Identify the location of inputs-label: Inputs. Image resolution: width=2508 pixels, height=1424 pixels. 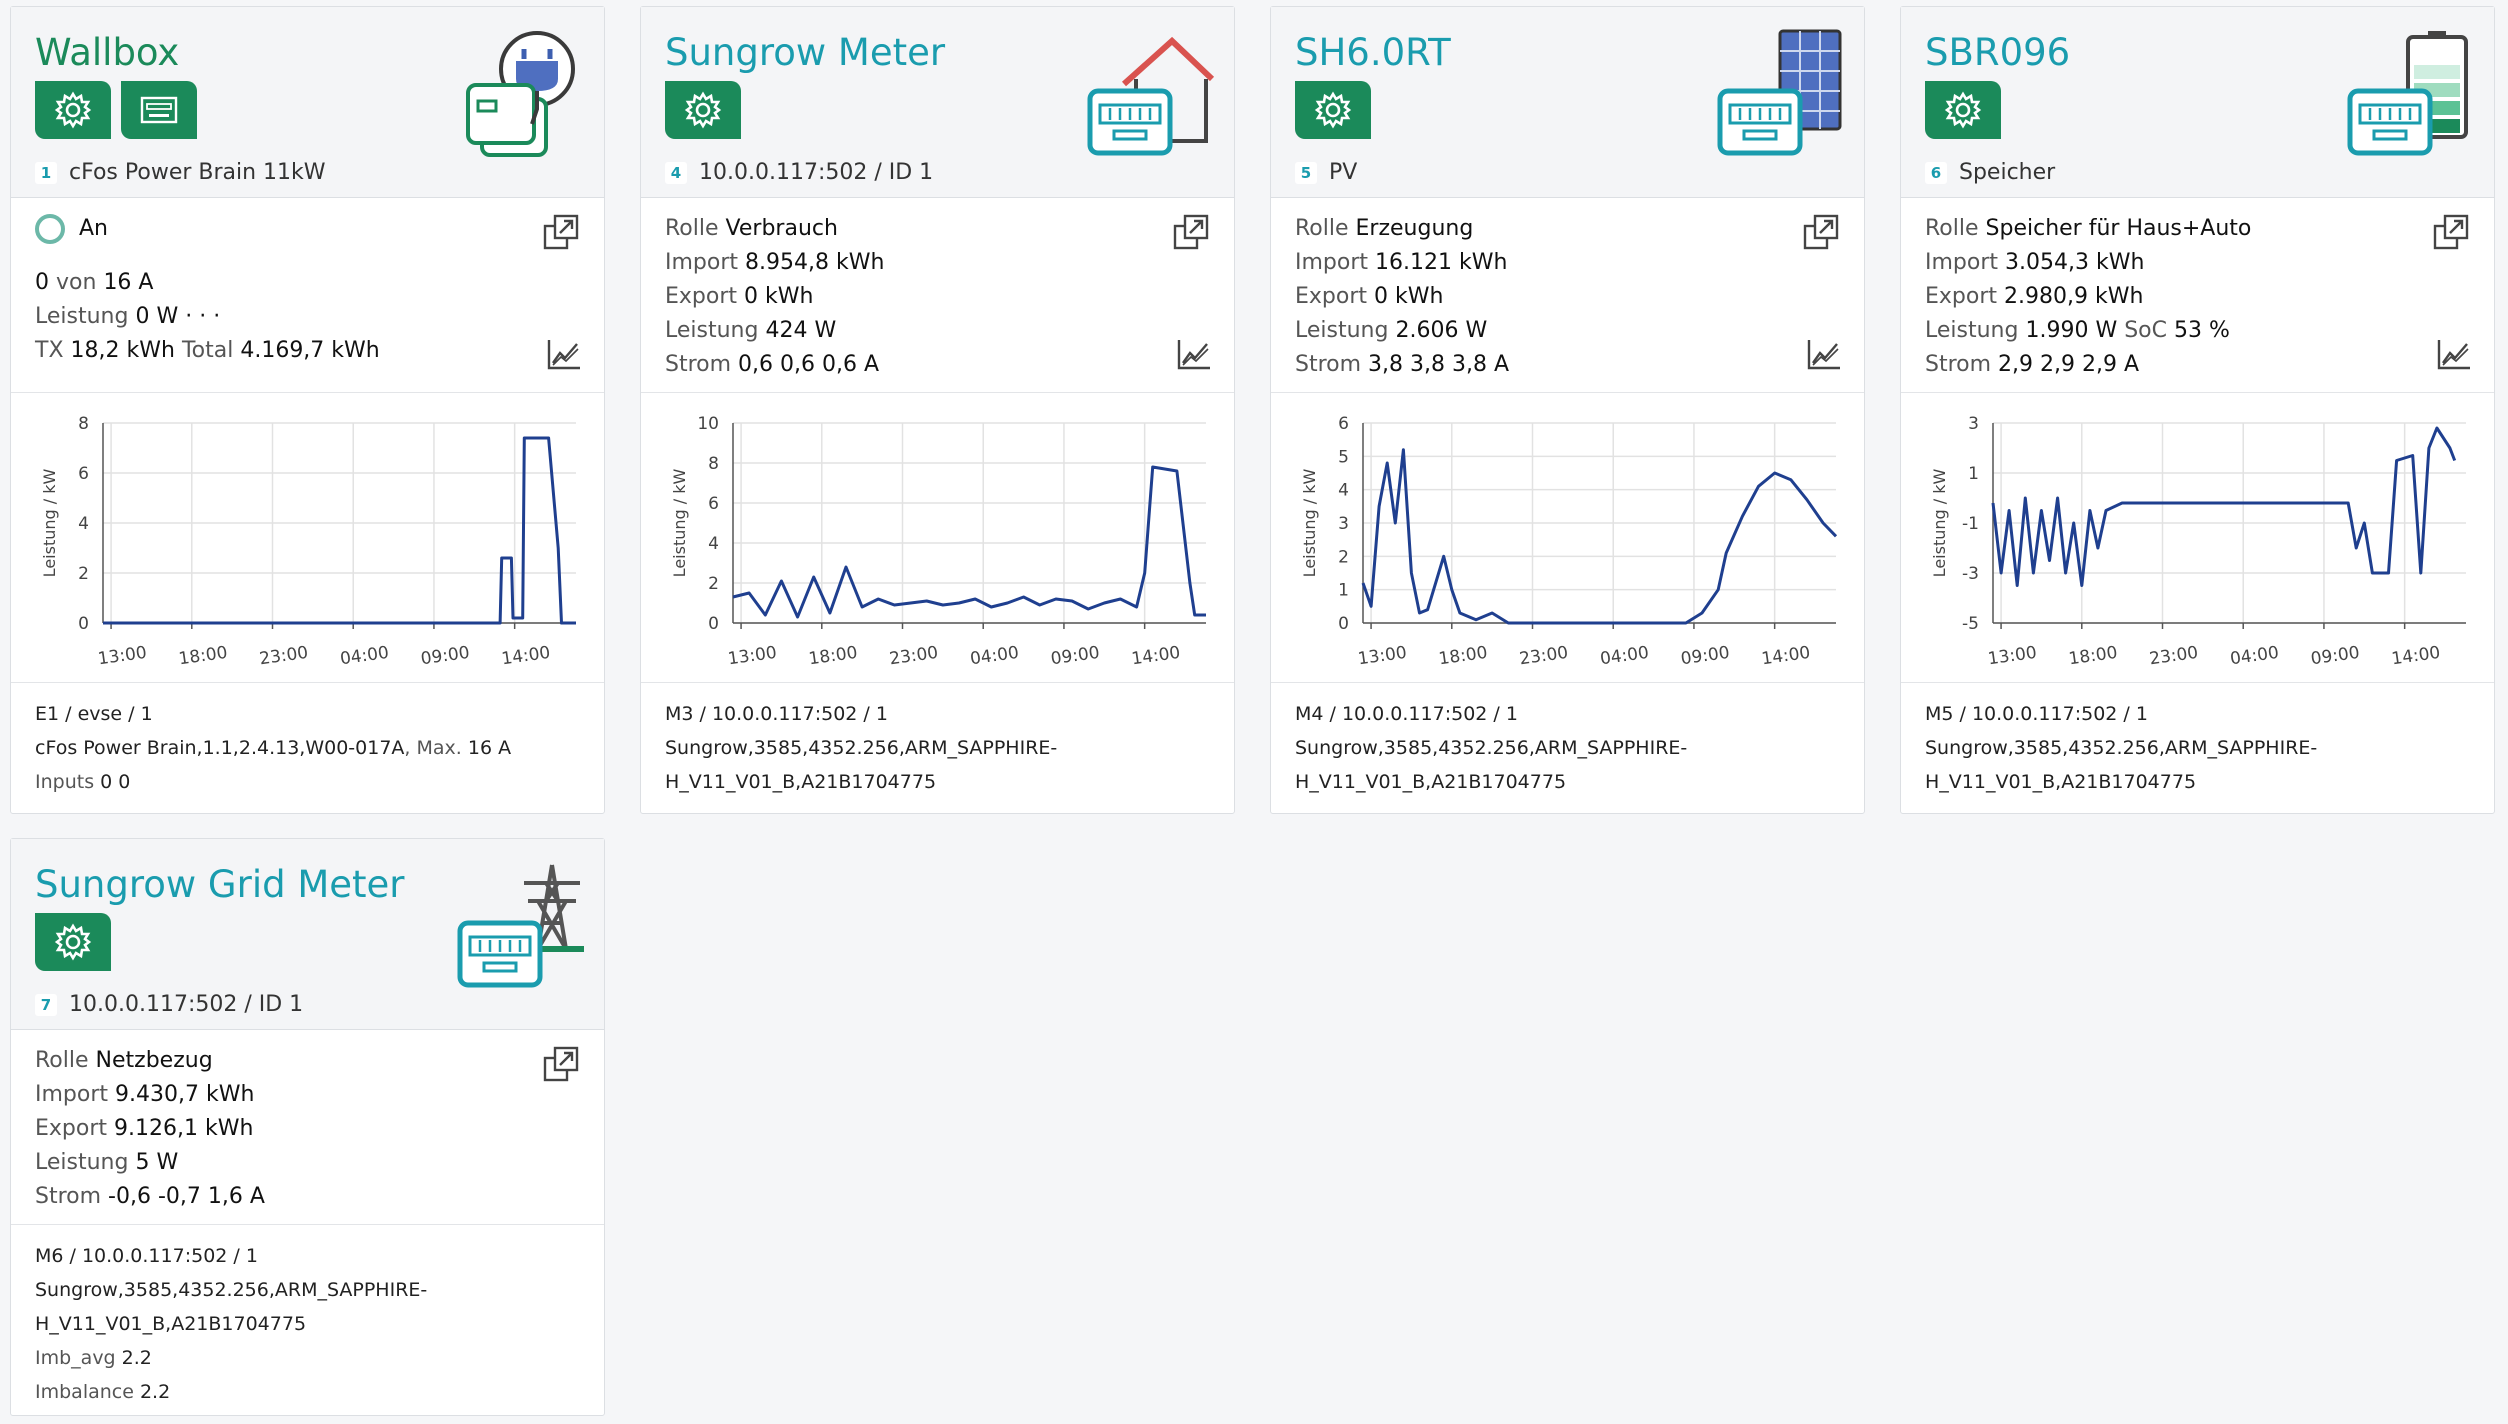
(65, 782).